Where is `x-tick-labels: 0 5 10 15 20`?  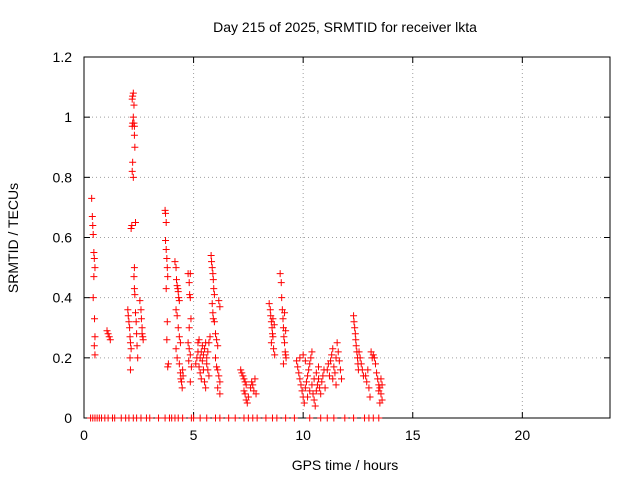 x-tick-labels: 0 5 10 15 20 is located at coordinates (305, 435).